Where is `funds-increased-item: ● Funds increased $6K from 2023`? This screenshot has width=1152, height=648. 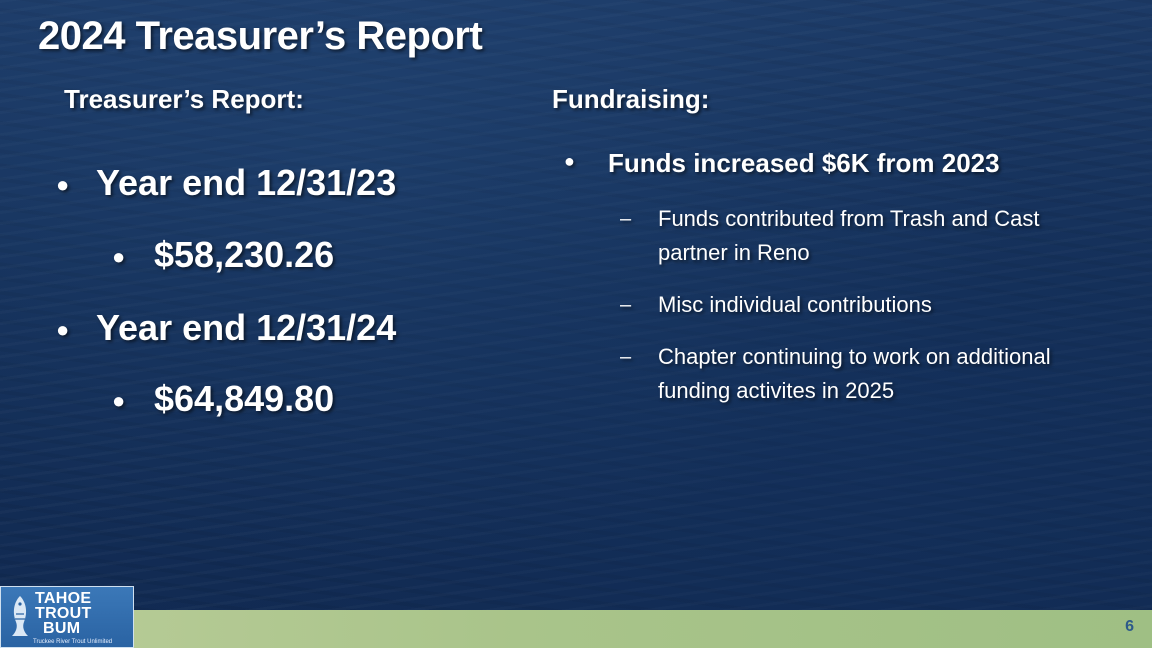
funds-increased-item: ● Funds increased $6K from 2023 is located at coordinates (782, 163).